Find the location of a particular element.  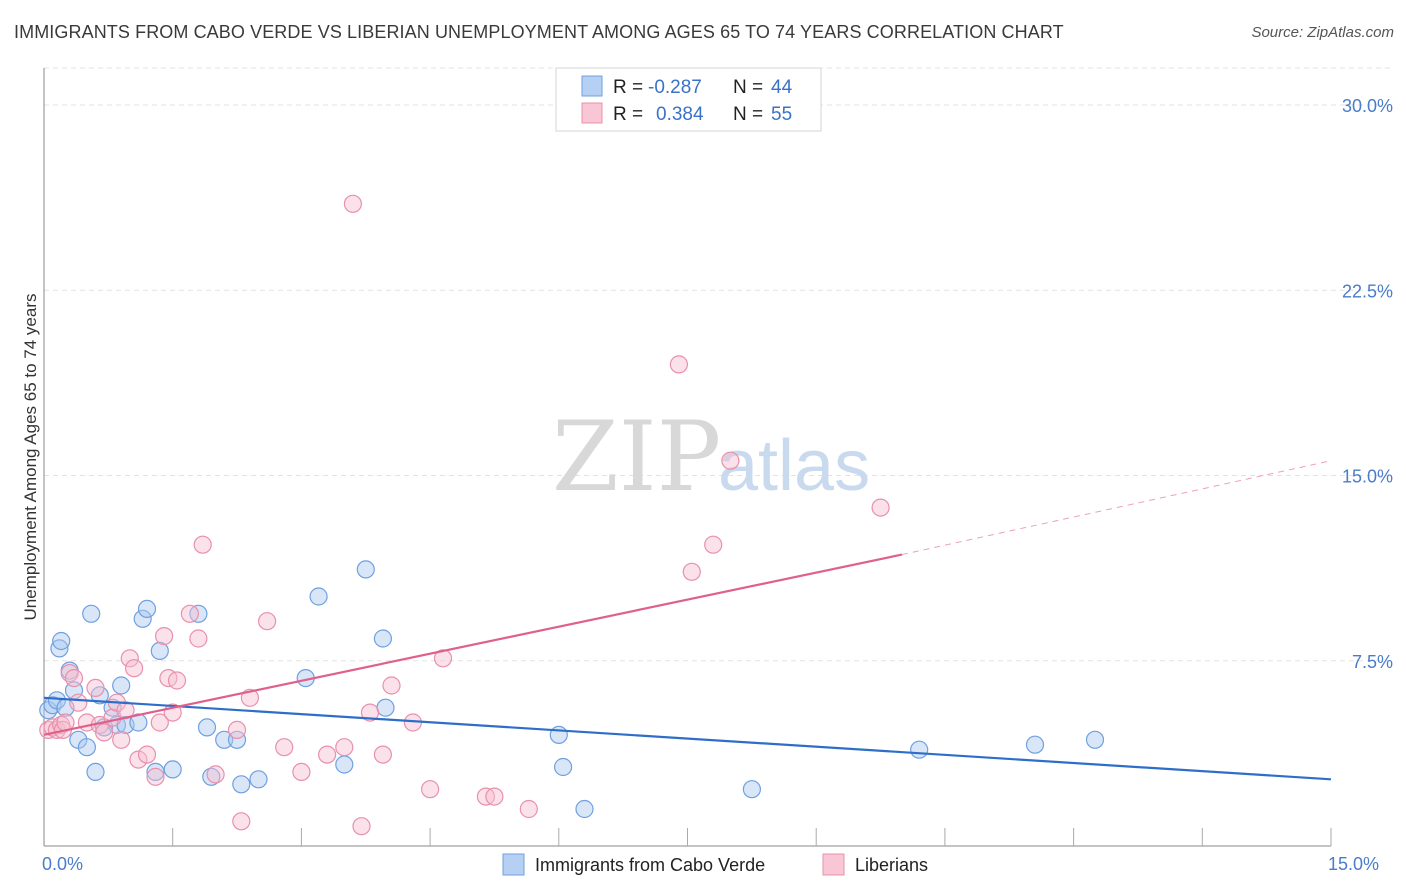

x-tick-label-min: 0.0% is located at coordinates (62, 864).